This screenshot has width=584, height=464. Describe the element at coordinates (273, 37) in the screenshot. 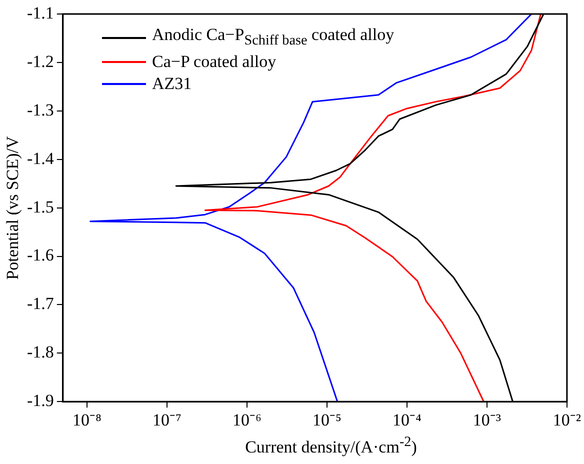

I see `legend-label: Anodic Ca−P$_{Schiff base}$ coated alloy` at that location.